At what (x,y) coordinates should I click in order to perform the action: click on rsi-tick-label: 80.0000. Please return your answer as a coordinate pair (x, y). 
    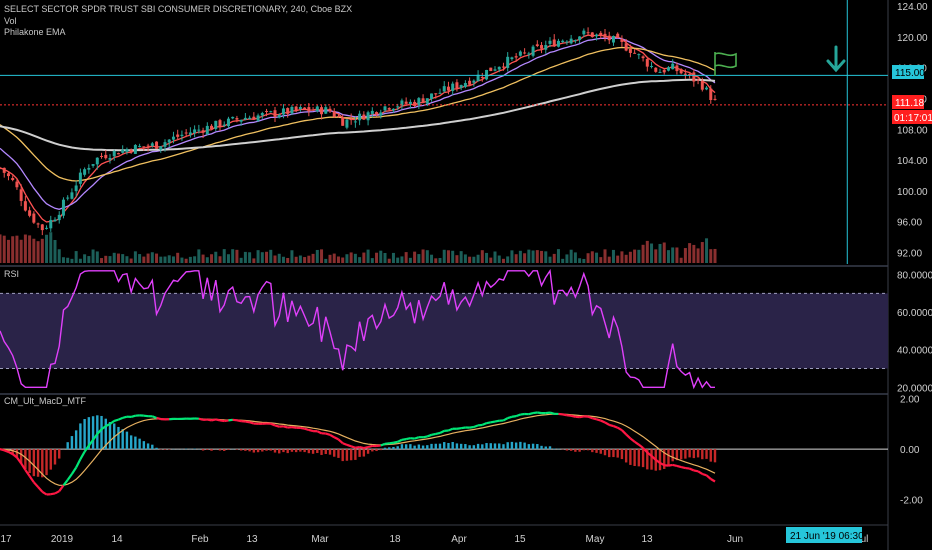
    Looking at the image, I should click on (914, 276).